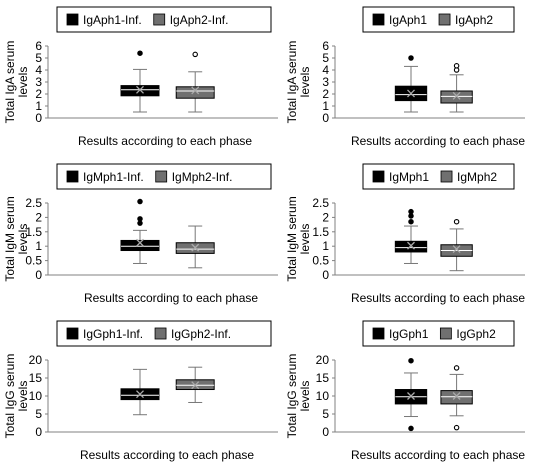 The width and height of the screenshot is (550, 467). I want to click on legend-label-2: IgMph2-Inf., so click(202, 177).